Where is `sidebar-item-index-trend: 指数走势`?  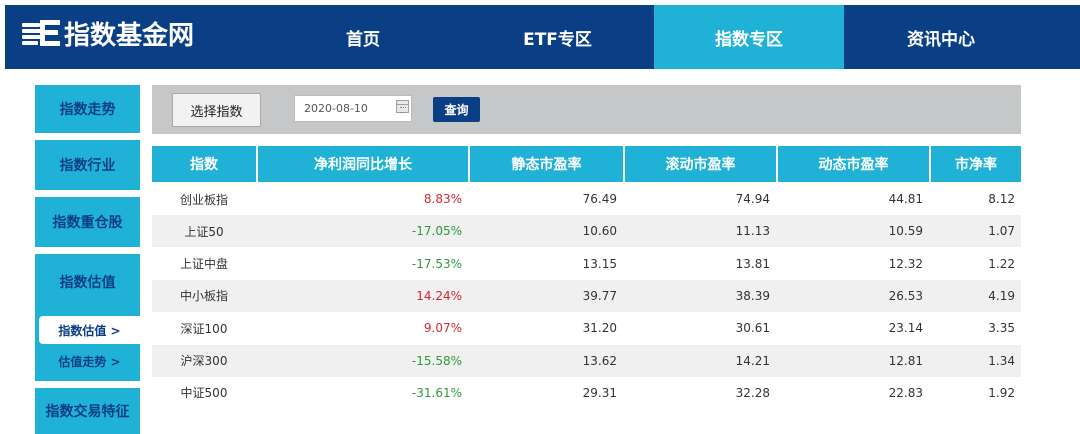 sidebar-item-index-trend: 指数走势 is located at coordinates (87, 109).